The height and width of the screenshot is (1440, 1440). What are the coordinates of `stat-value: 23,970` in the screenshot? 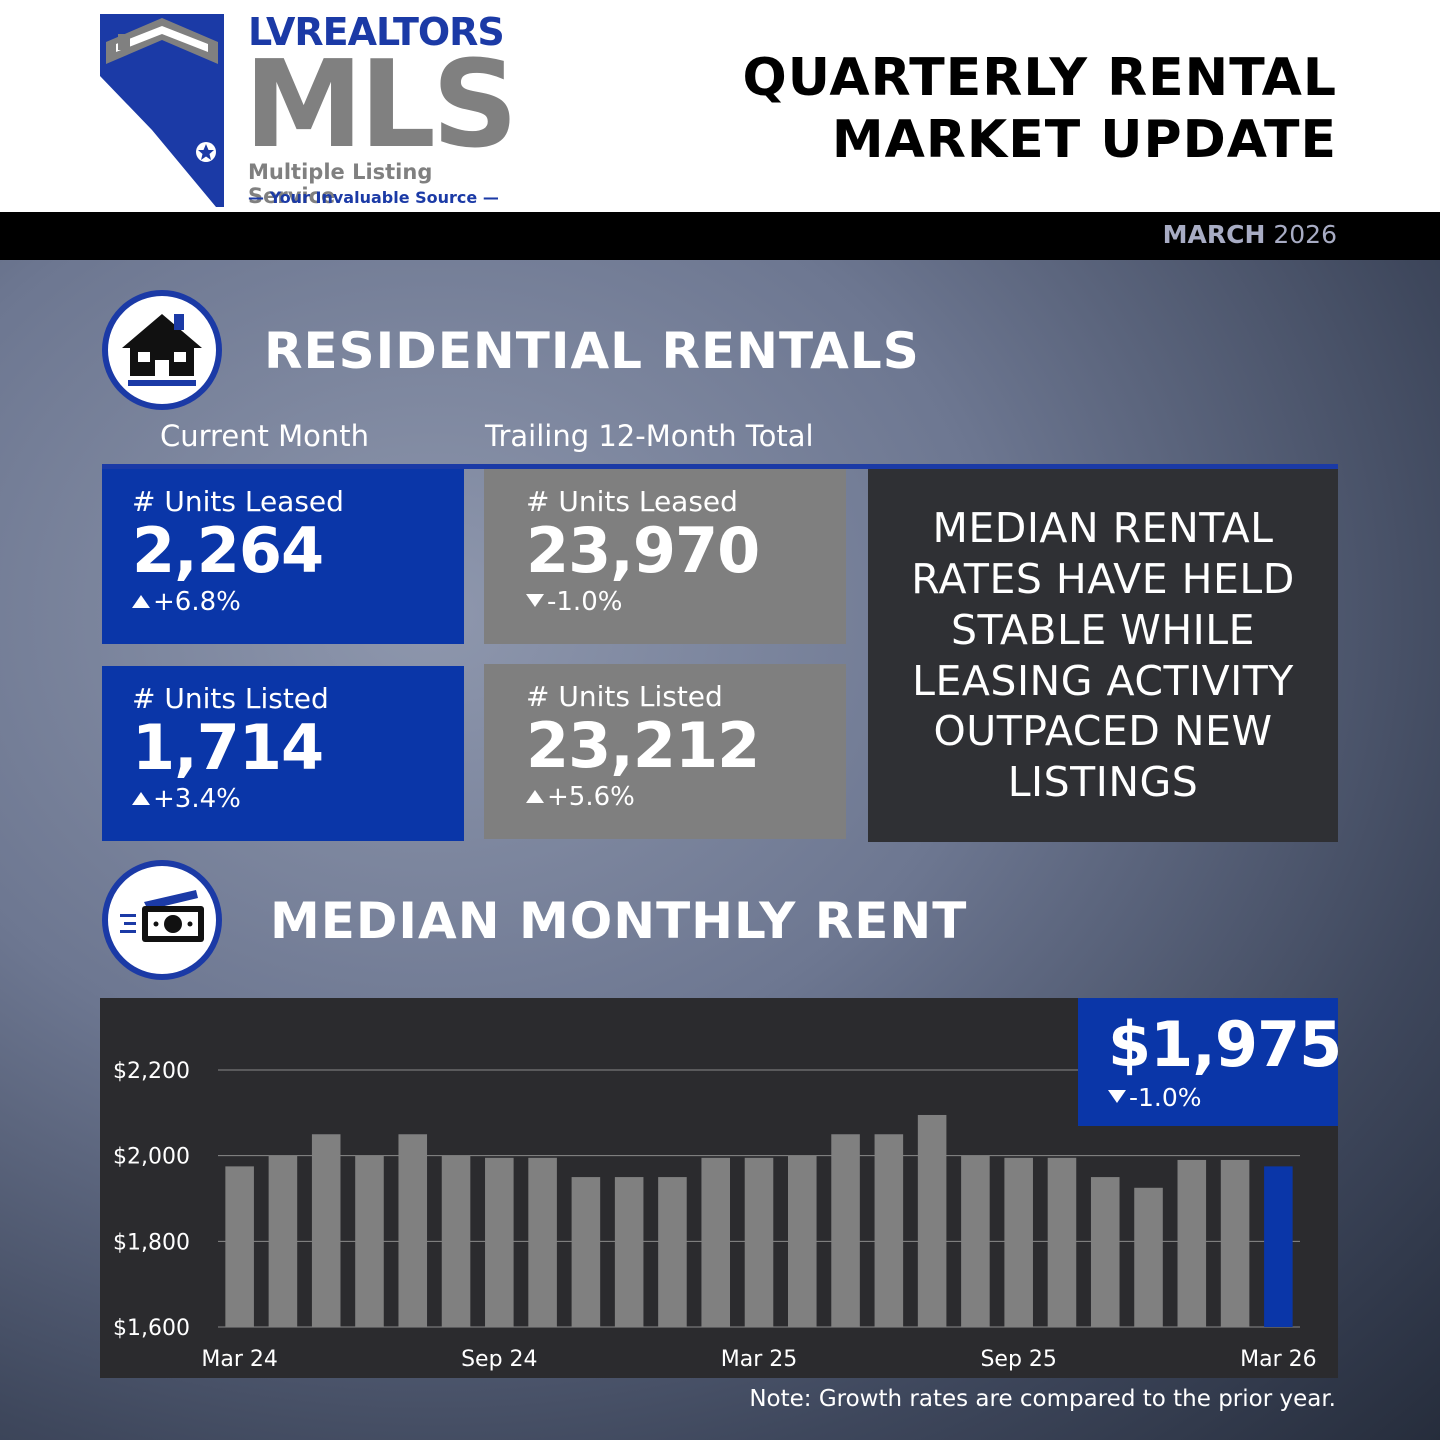 It's located at (643, 550).